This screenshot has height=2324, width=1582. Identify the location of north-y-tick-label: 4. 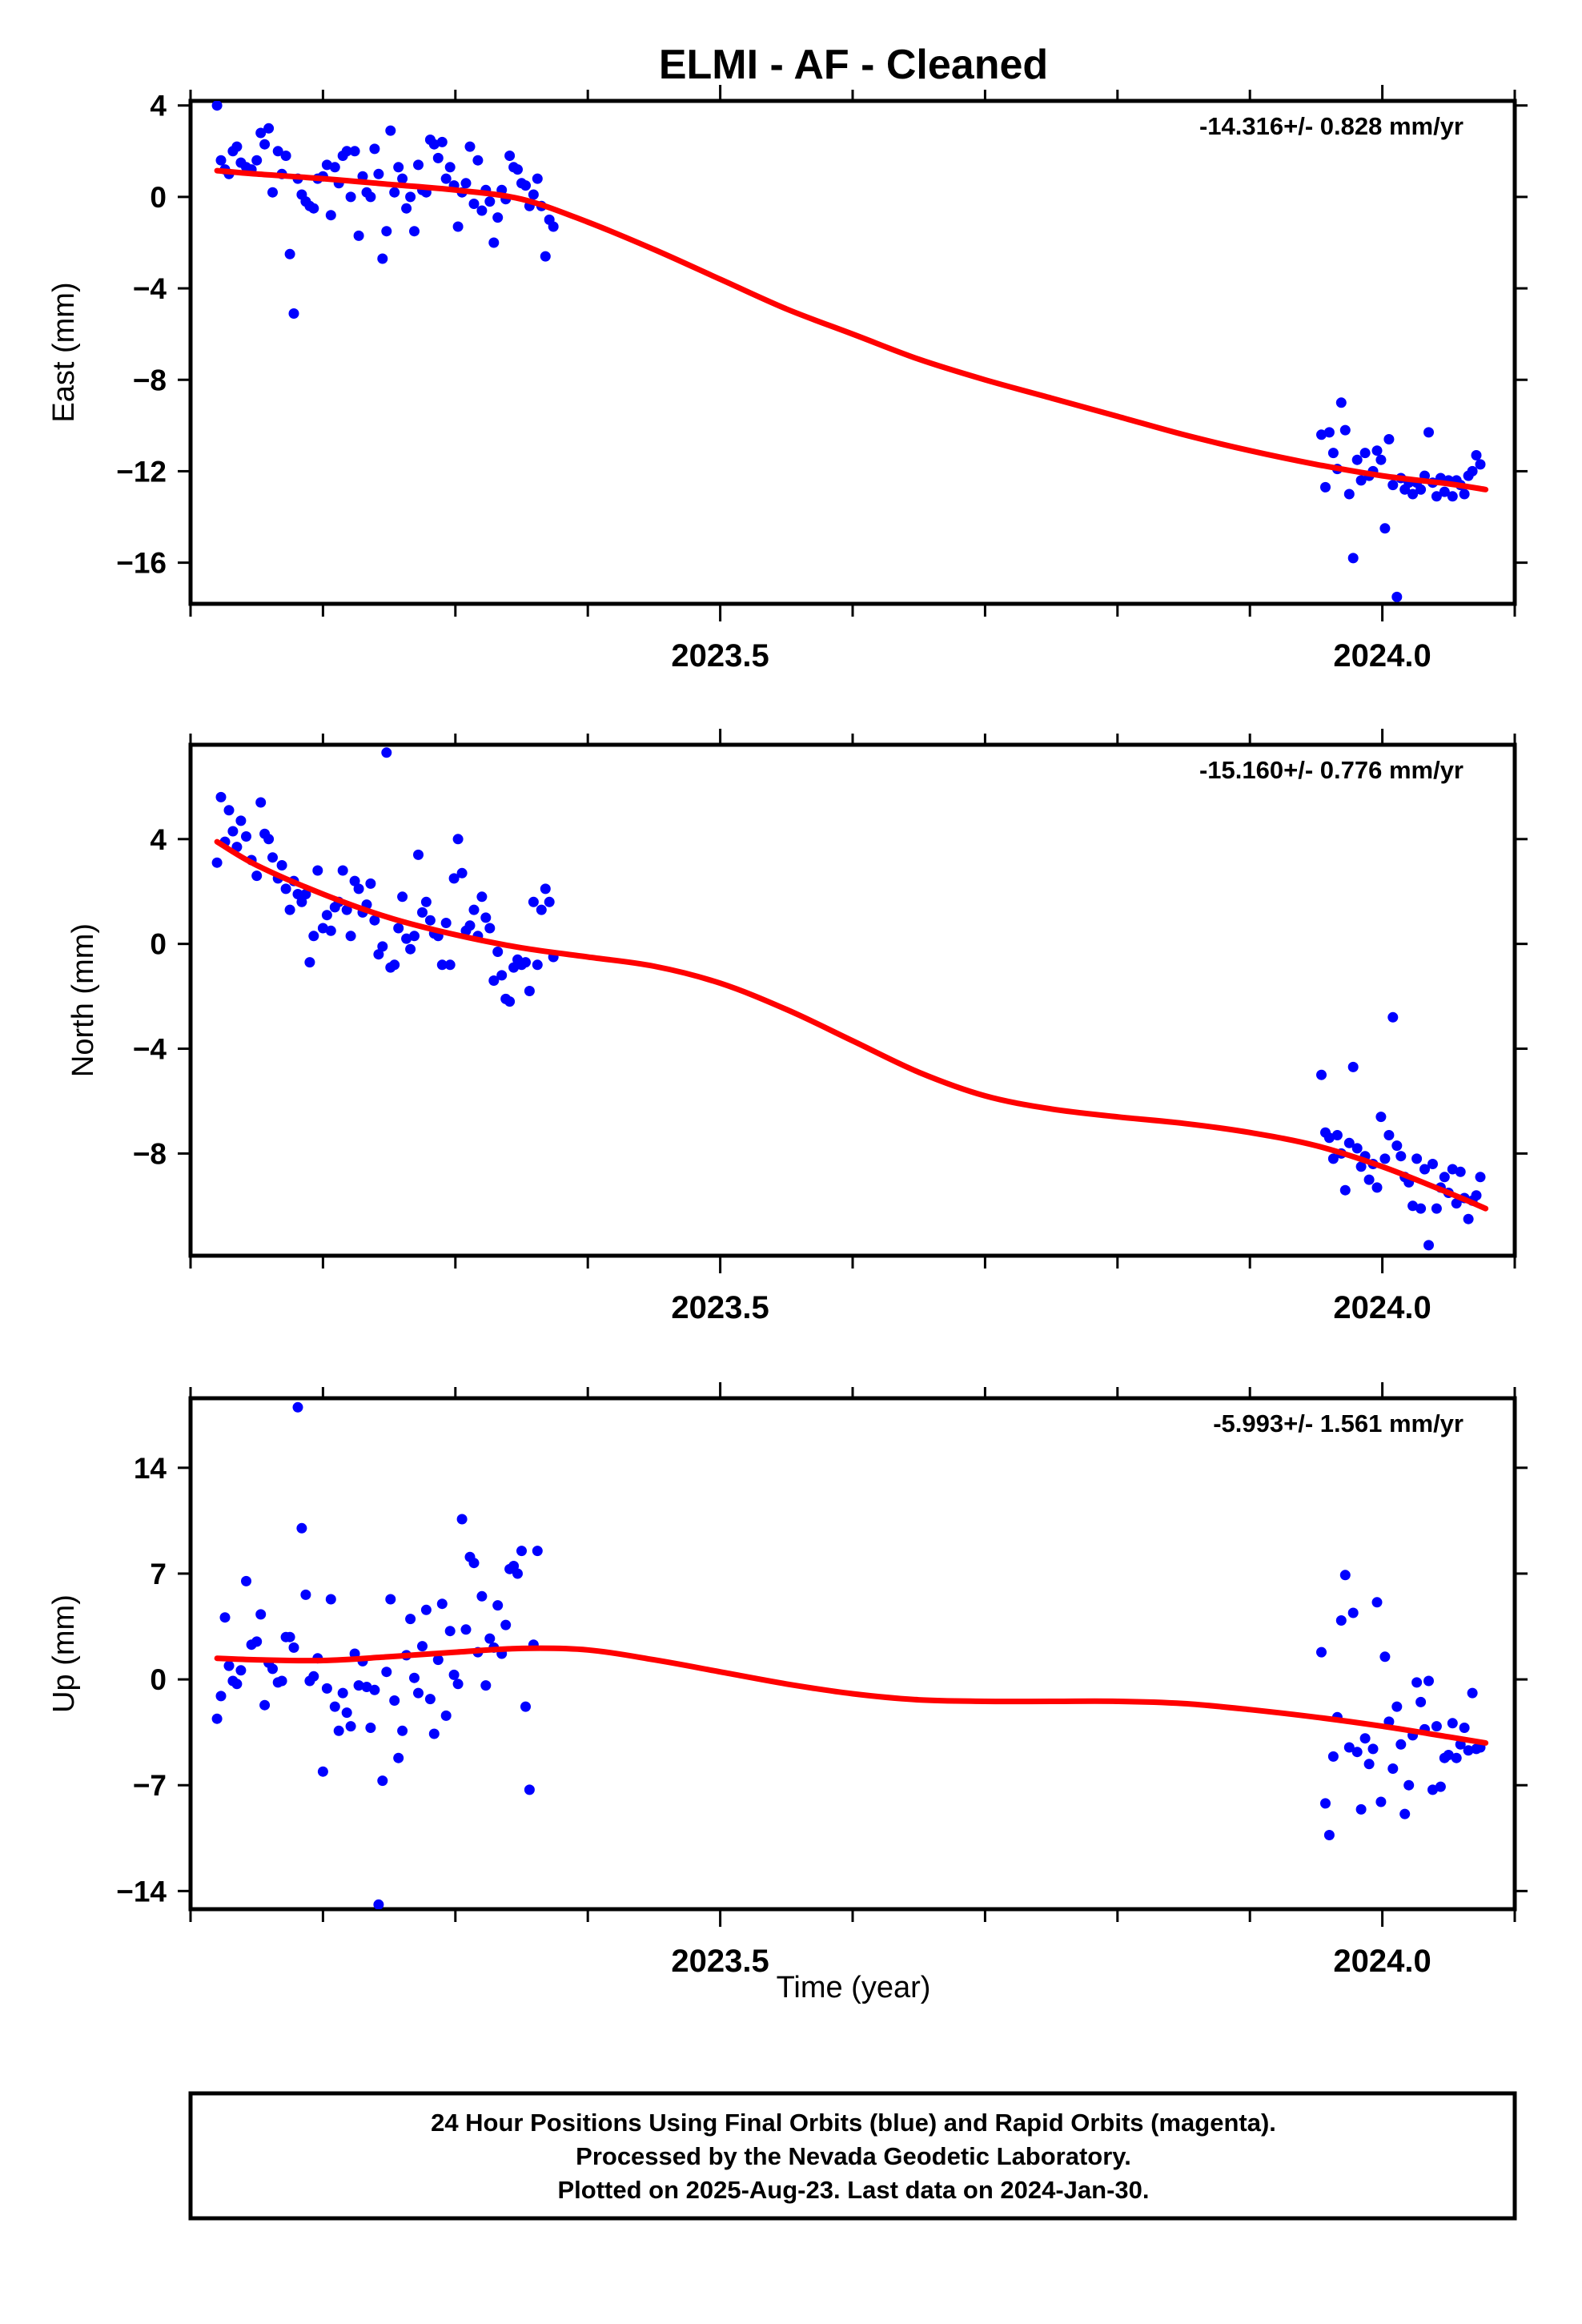
(158, 839).